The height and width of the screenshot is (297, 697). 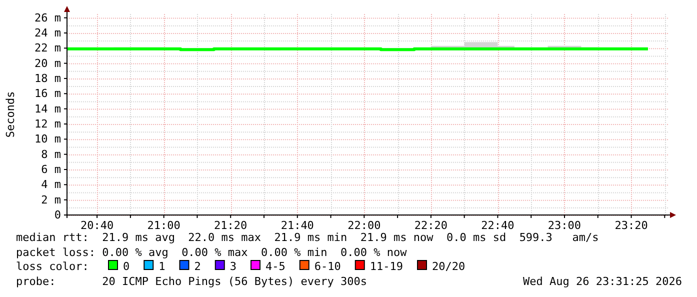 What do you see at coordinates (97, 225) in the screenshot?
I see `x-tick-label: 20:40` at bounding box center [97, 225].